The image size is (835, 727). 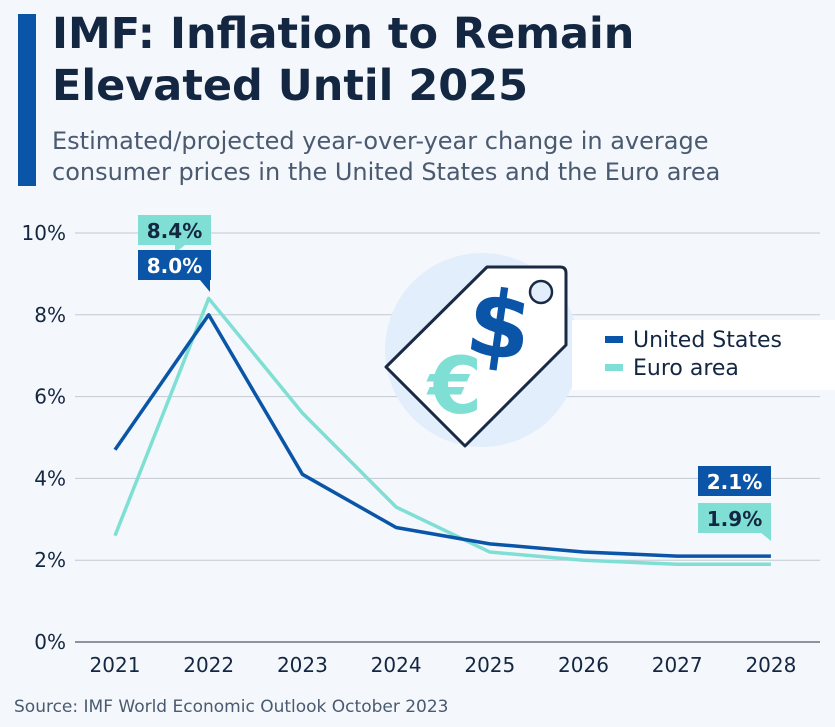 What do you see at coordinates (614, 339) in the screenshot?
I see `legend-swatch-us` at bounding box center [614, 339].